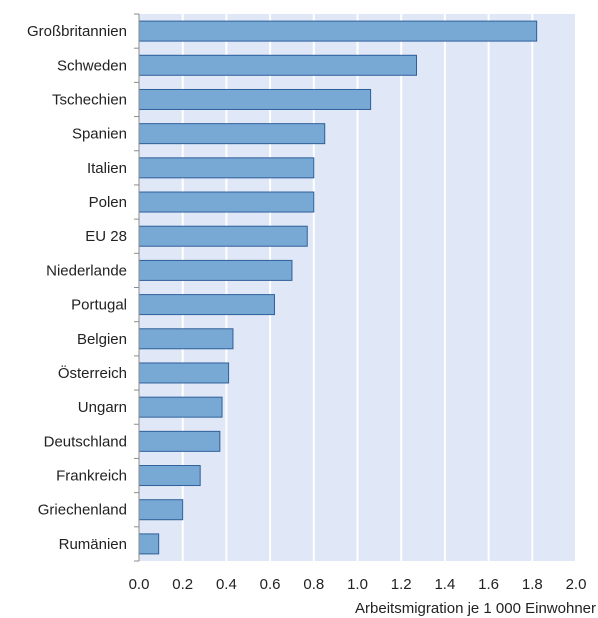  I want to click on x-tick-label: 2.0, so click(576, 584).